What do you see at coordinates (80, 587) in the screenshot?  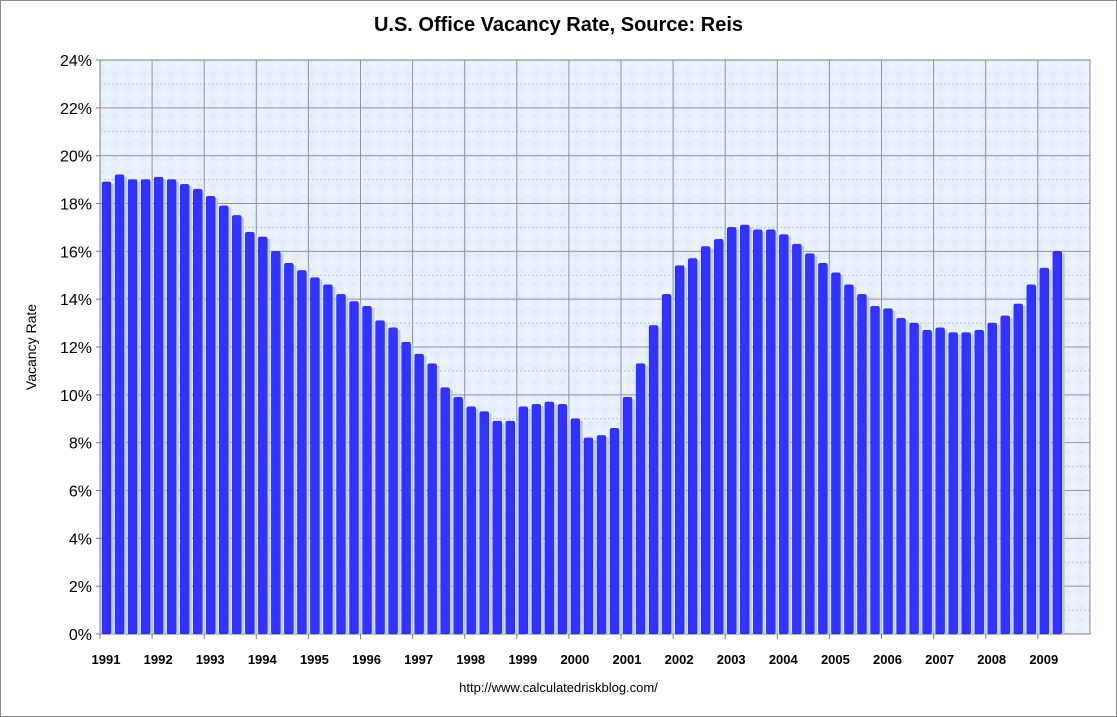 I see `y-tick-label: 2%` at bounding box center [80, 587].